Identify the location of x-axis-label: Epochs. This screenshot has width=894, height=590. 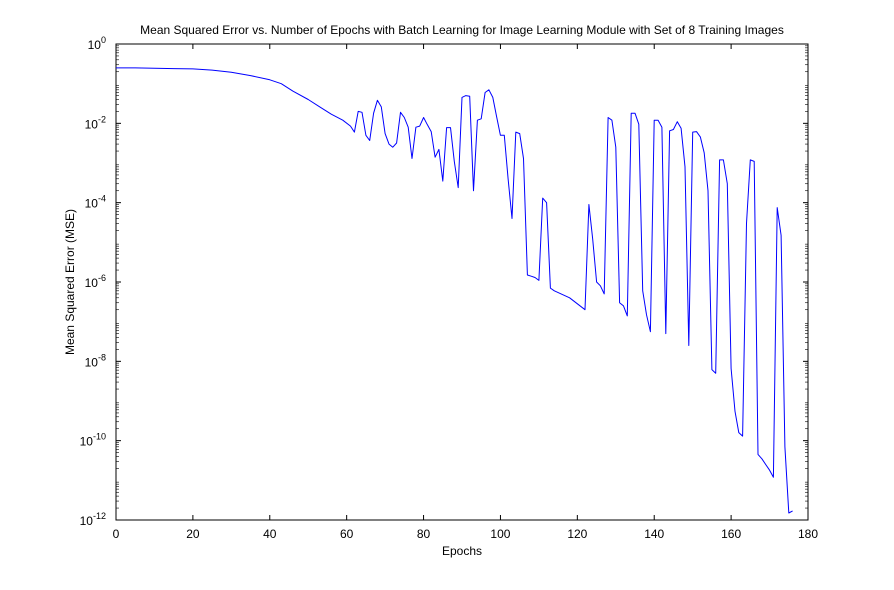
(462, 551).